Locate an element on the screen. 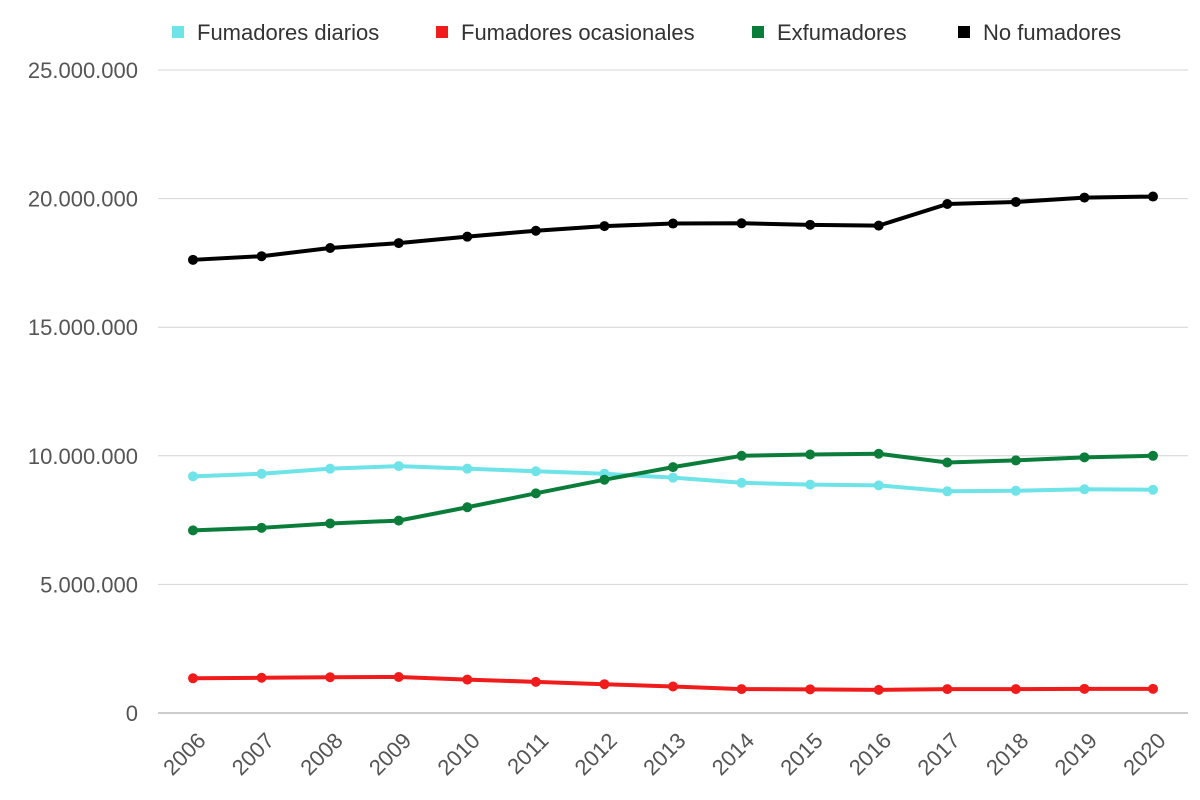  x-tick-label: 2013 is located at coordinates (664, 754).